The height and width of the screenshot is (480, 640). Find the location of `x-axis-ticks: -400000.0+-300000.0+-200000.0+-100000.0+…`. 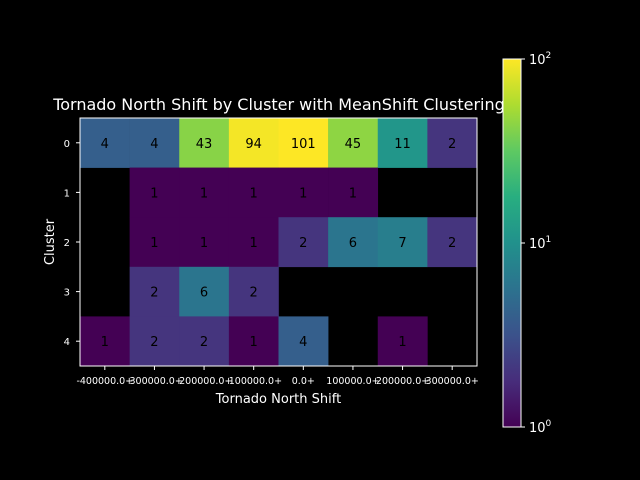

x-axis-ticks: -400000.0+-300000.0+-200000.0+-100000.0+… is located at coordinates (277, 376).